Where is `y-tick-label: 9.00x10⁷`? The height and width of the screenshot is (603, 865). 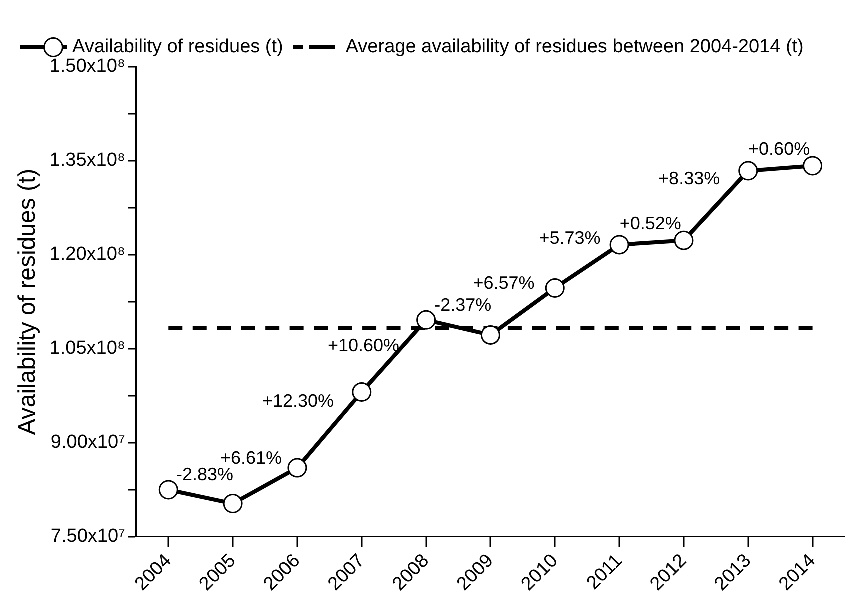 y-tick-label: 9.00x10⁷ is located at coordinates (88, 443).